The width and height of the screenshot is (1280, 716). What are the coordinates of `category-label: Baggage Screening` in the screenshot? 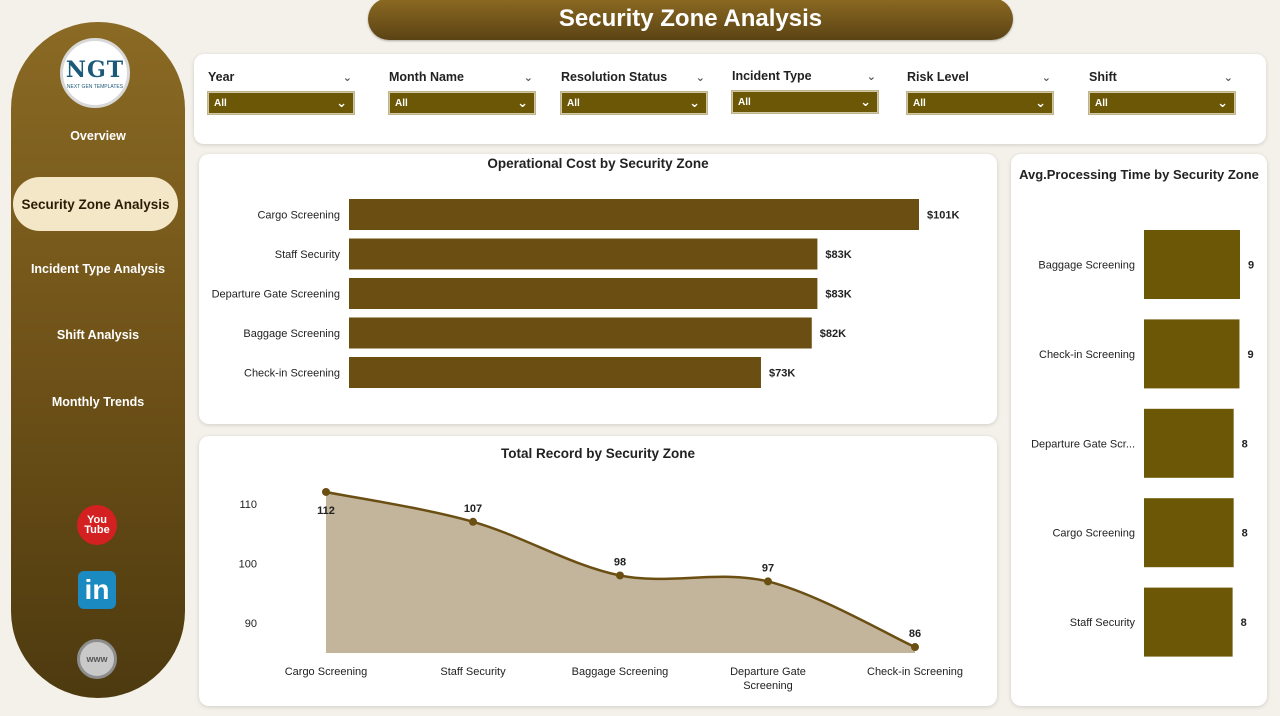 It's located at (1086, 266).